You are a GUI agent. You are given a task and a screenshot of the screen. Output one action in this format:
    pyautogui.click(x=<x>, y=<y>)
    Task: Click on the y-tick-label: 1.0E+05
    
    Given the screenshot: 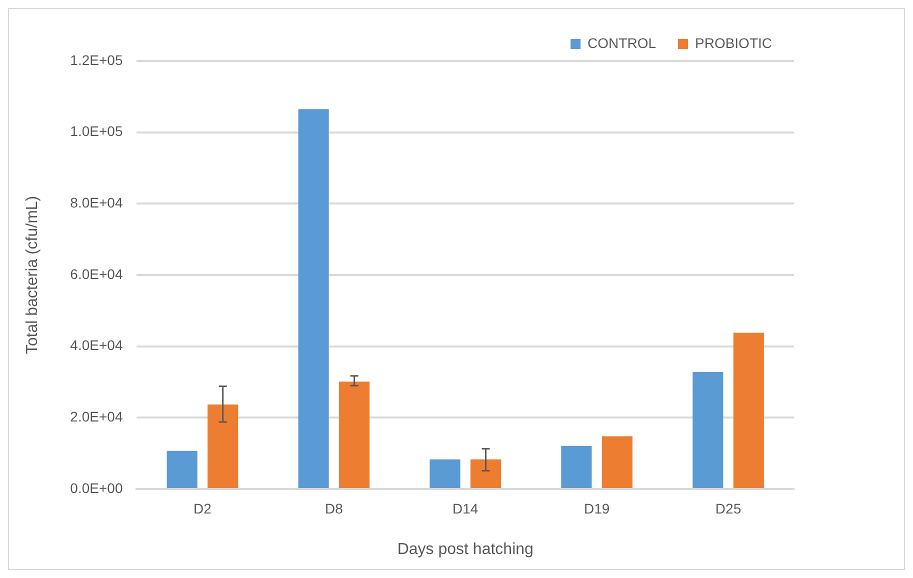 What is the action you would take?
    pyautogui.click(x=96, y=131)
    